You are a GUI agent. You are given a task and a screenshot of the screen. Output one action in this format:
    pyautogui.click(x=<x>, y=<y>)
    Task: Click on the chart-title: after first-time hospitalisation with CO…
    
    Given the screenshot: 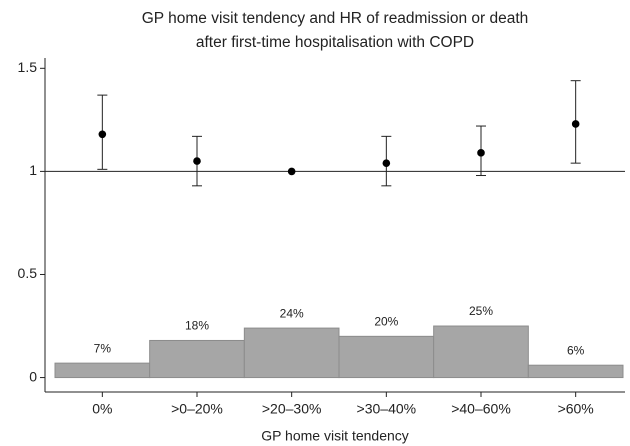 What is the action you would take?
    pyautogui.click(x=335, y=42)
    